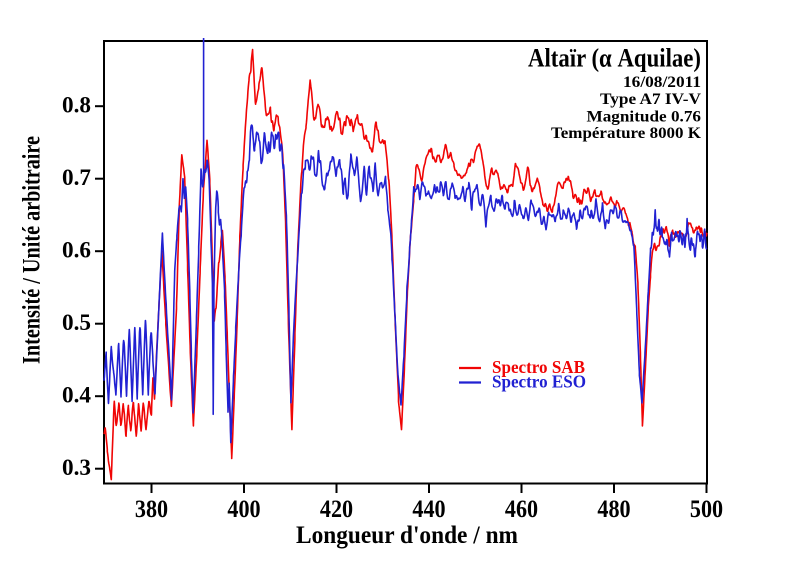  What do you see at coordinates (614, 58) in the screenshot?
I see `svg-text: Altaïr (α Aquilae)` at bounding box center [614, 58].